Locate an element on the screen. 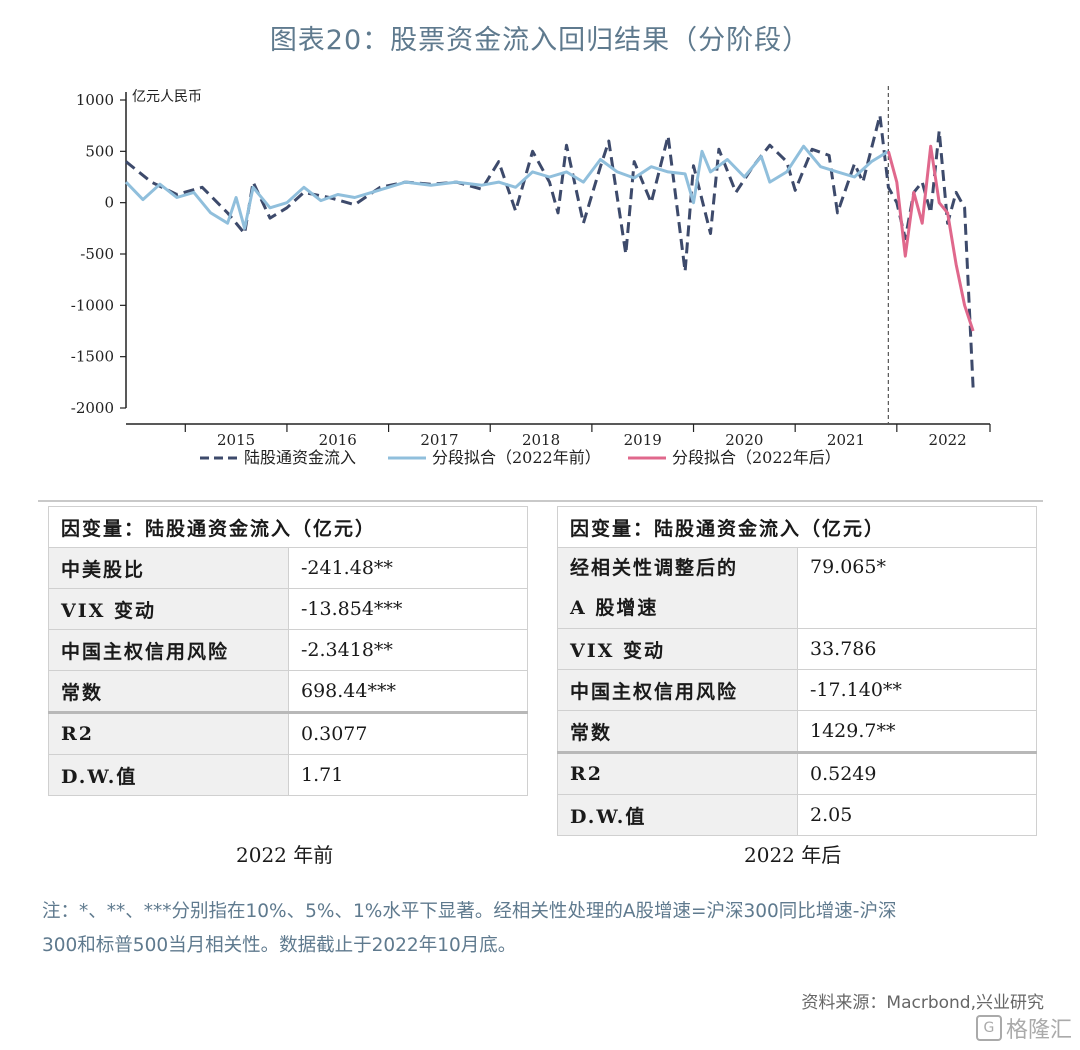  legend-label-2: 分段拟合（2022年后） is located at coordinates (756, 457).